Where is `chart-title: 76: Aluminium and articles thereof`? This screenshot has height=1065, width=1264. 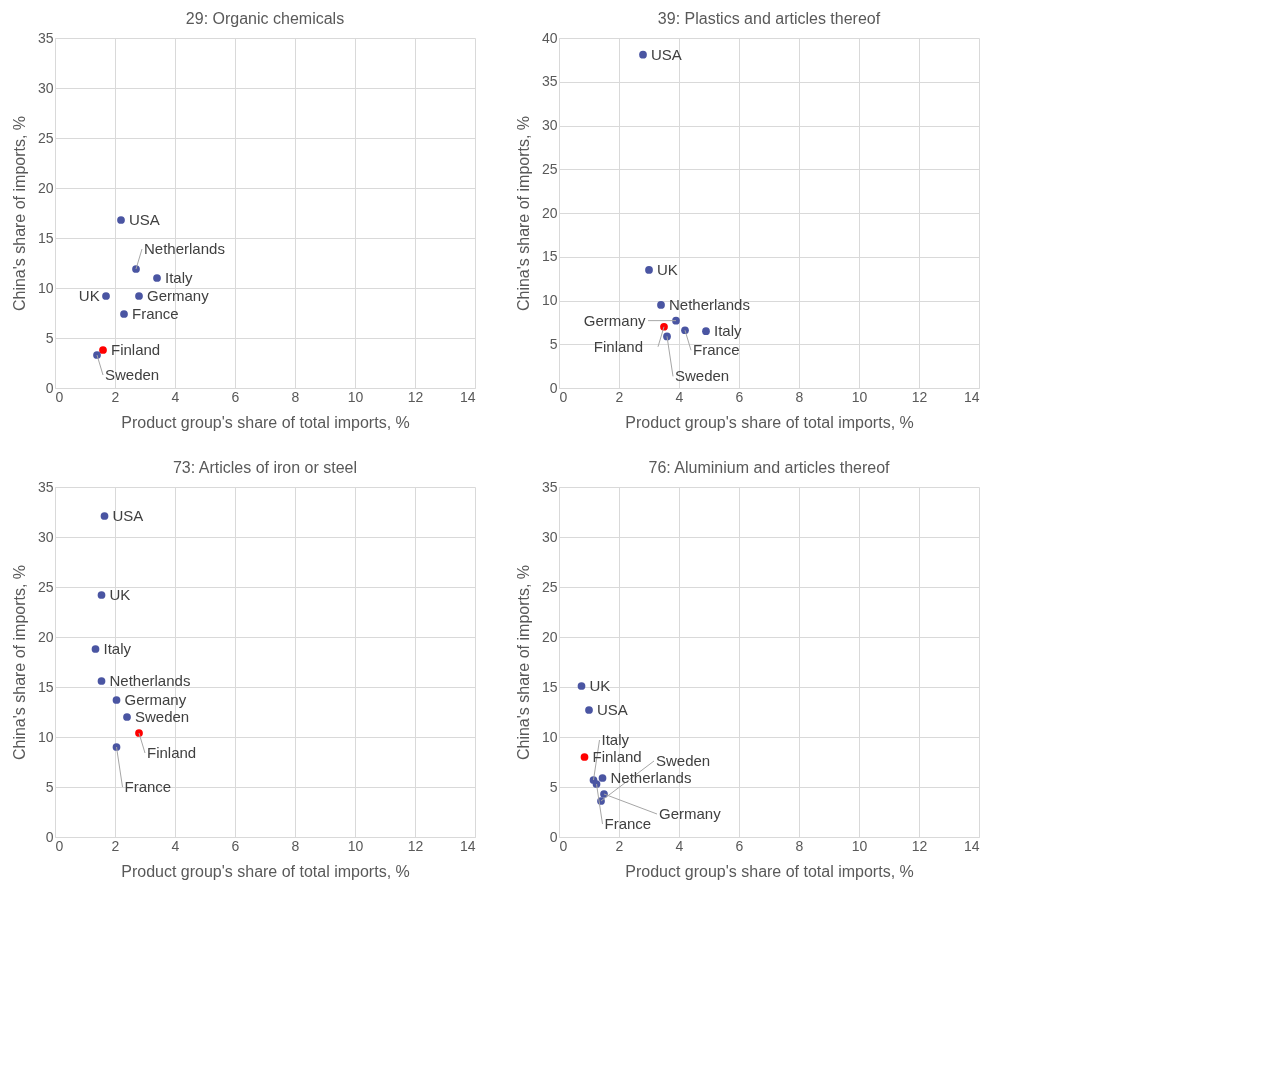 chart-title: 76: Aluminium and articles thereof is located at coordinates (769, 467).